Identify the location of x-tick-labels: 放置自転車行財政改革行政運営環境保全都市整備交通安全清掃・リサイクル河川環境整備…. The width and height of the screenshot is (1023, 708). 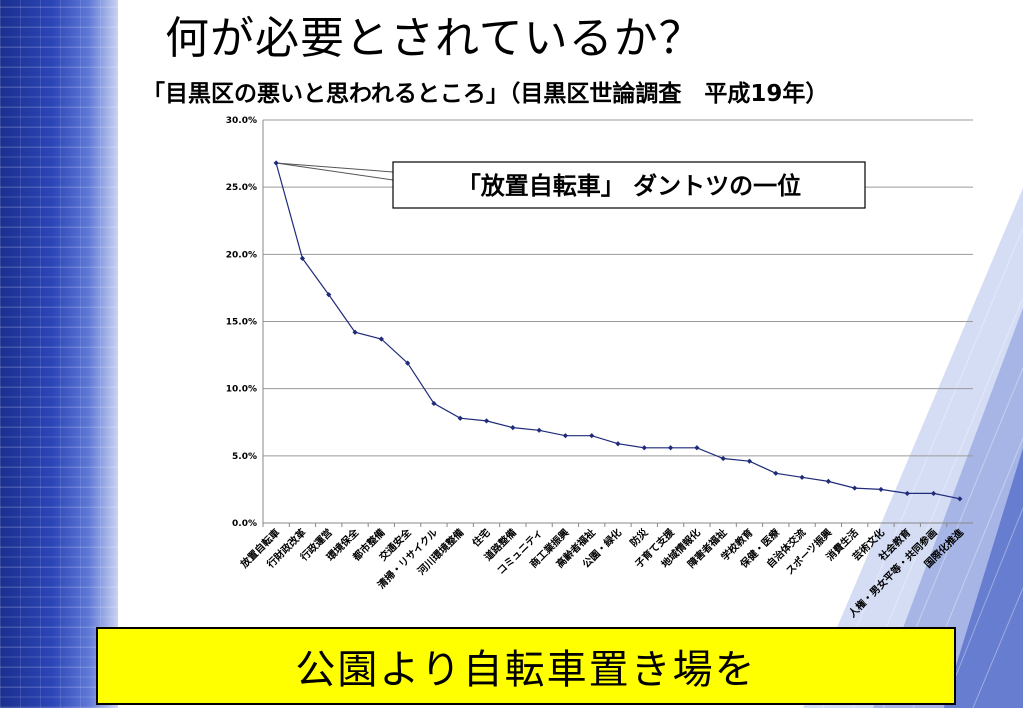
(602, 571).